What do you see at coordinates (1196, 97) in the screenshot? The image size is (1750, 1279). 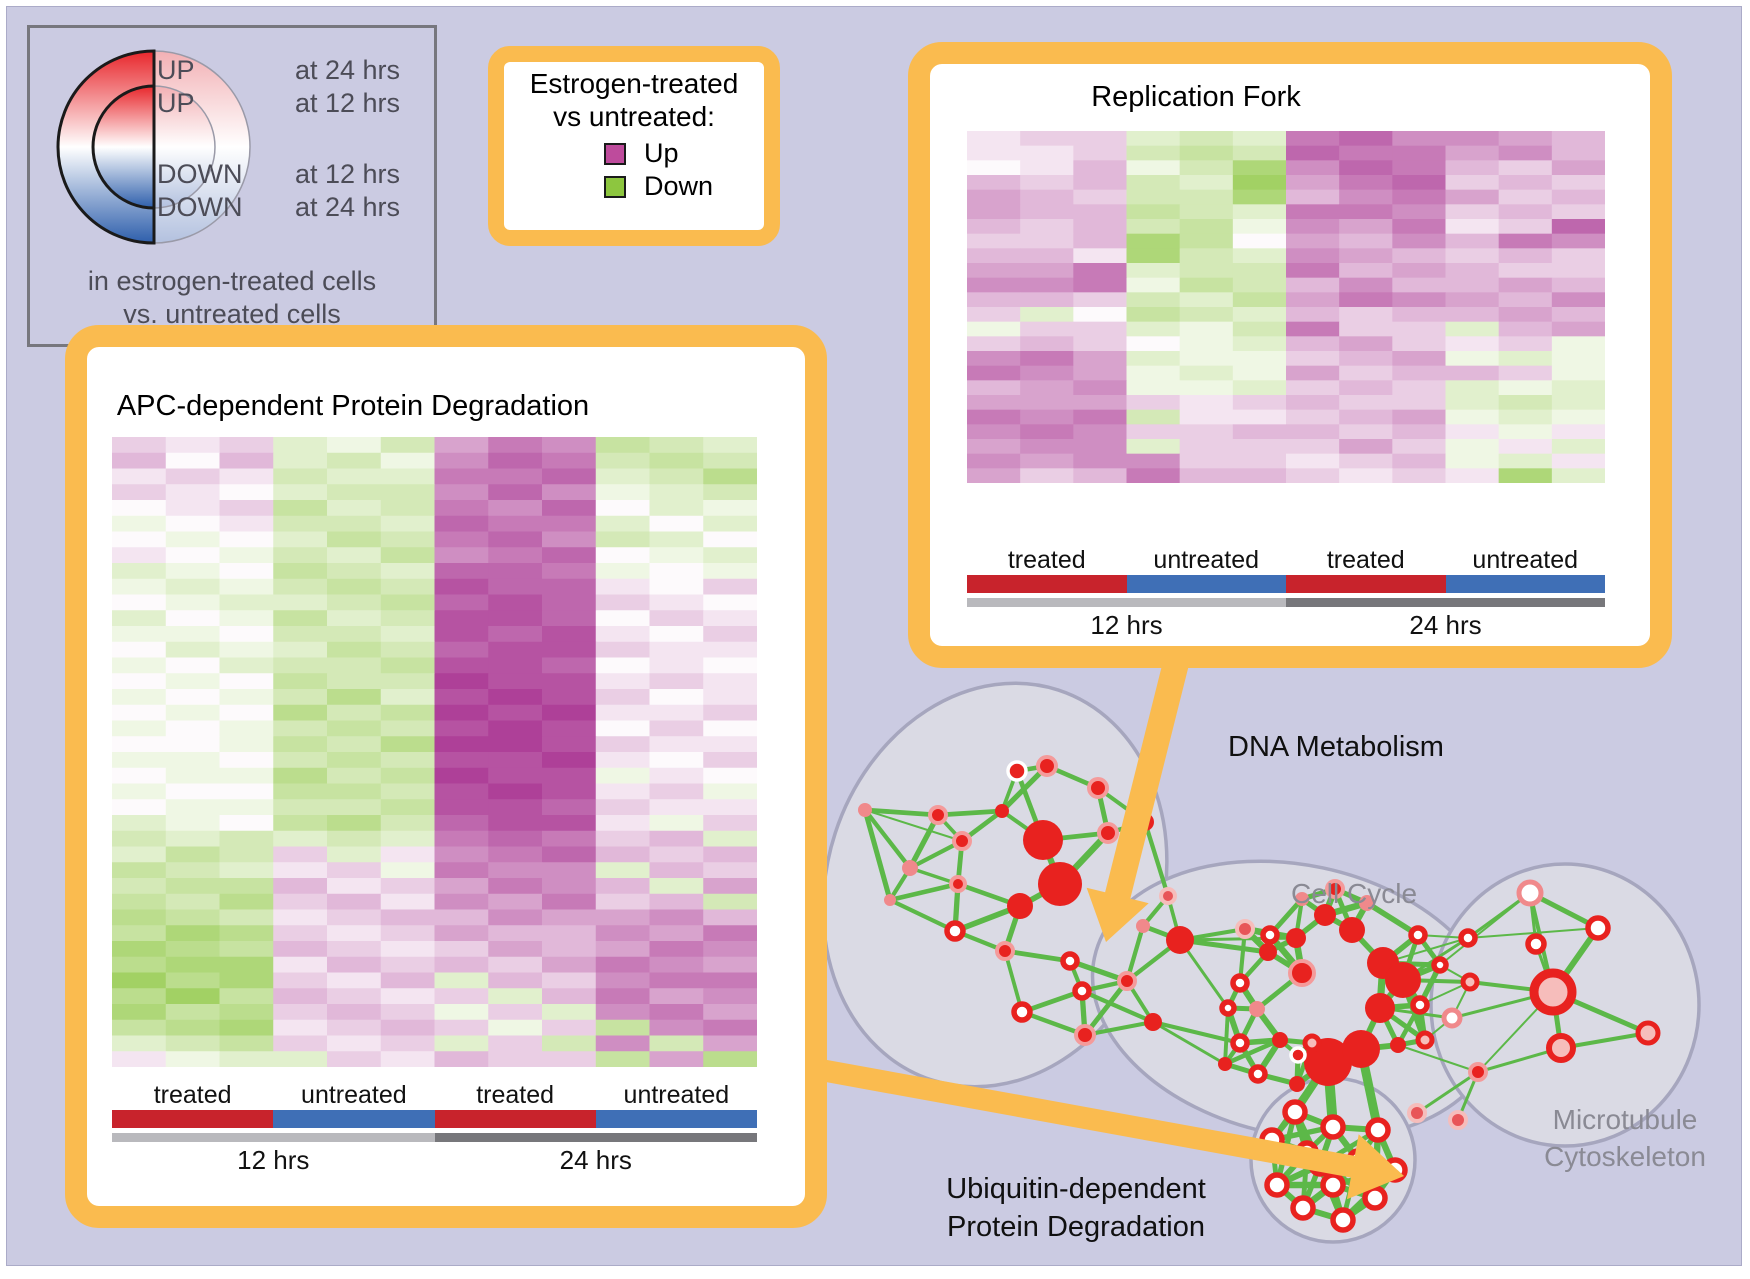 I see `panel-title: Replication Fork` at bounding box center [1196, 97].